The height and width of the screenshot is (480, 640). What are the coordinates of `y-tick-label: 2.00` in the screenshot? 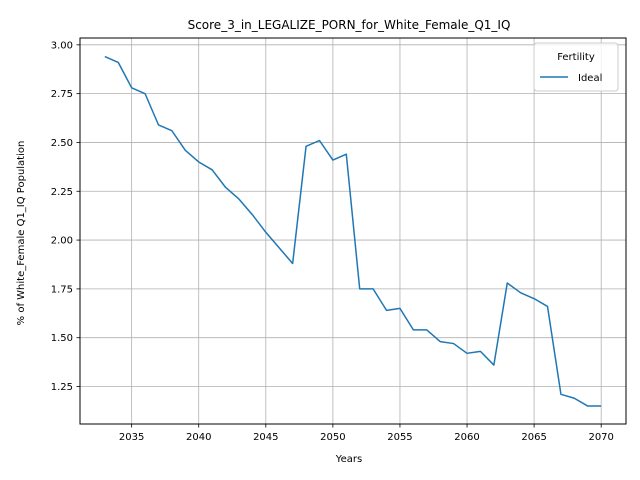 It's located at (62, 241).